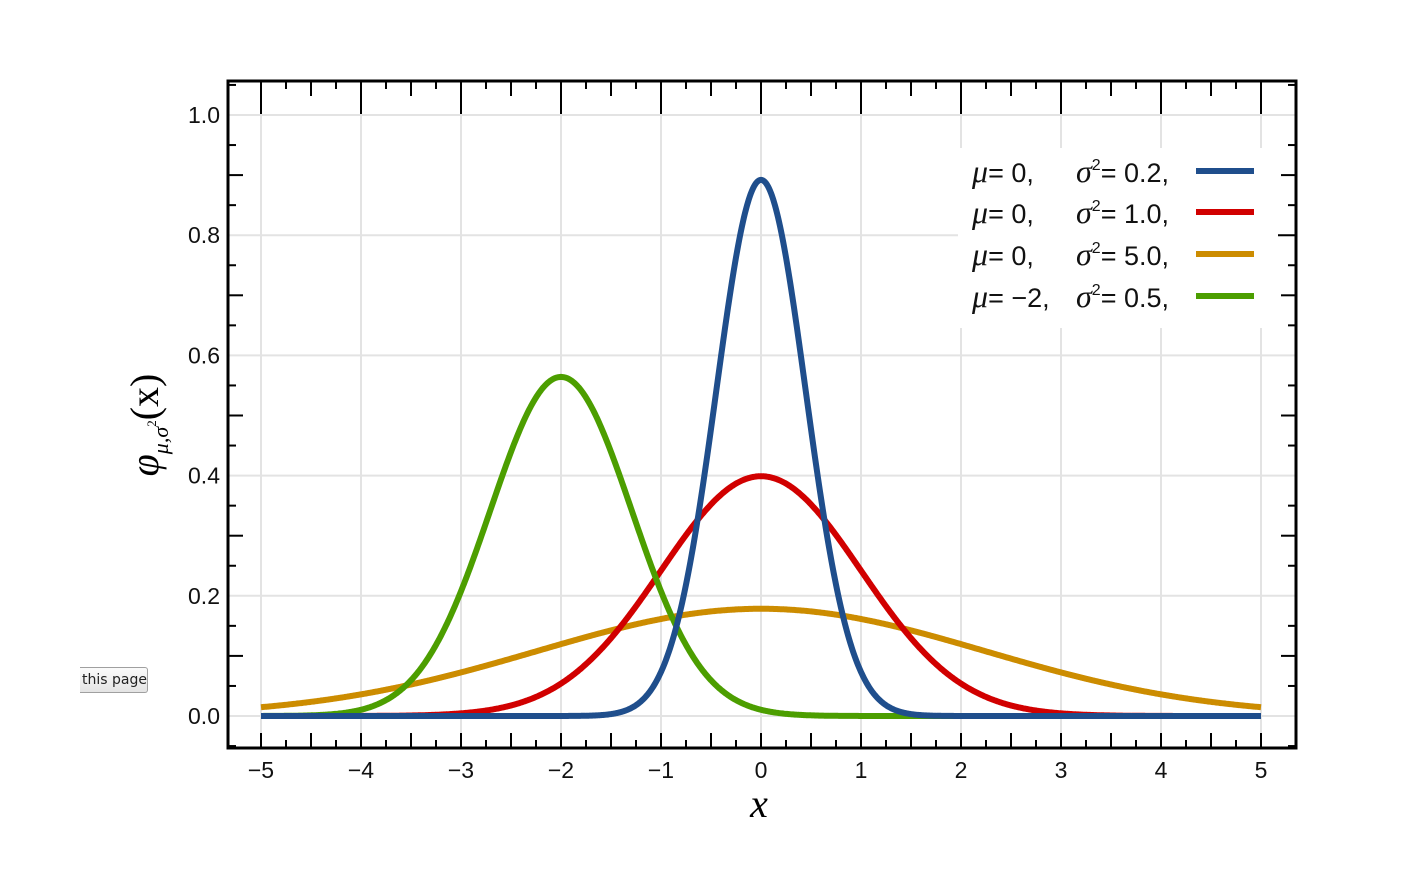 This screenshot has width=1423, height=876. What do you see at coordinates (1122, 254) in the screenshot?
I see `legend-variance: σ2= 5.0,` at bounding box center [1122, 254].